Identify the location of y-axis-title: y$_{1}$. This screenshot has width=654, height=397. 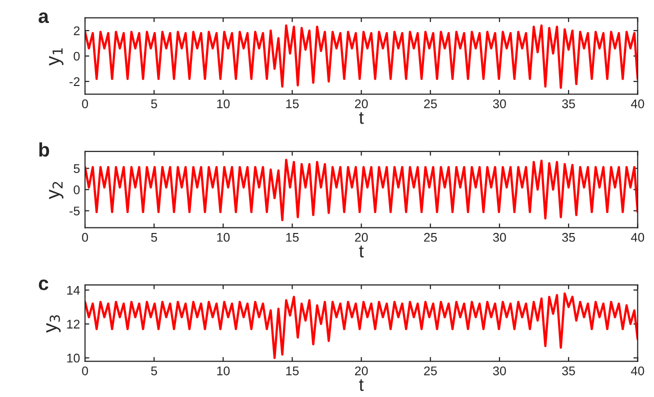
(56, 57).